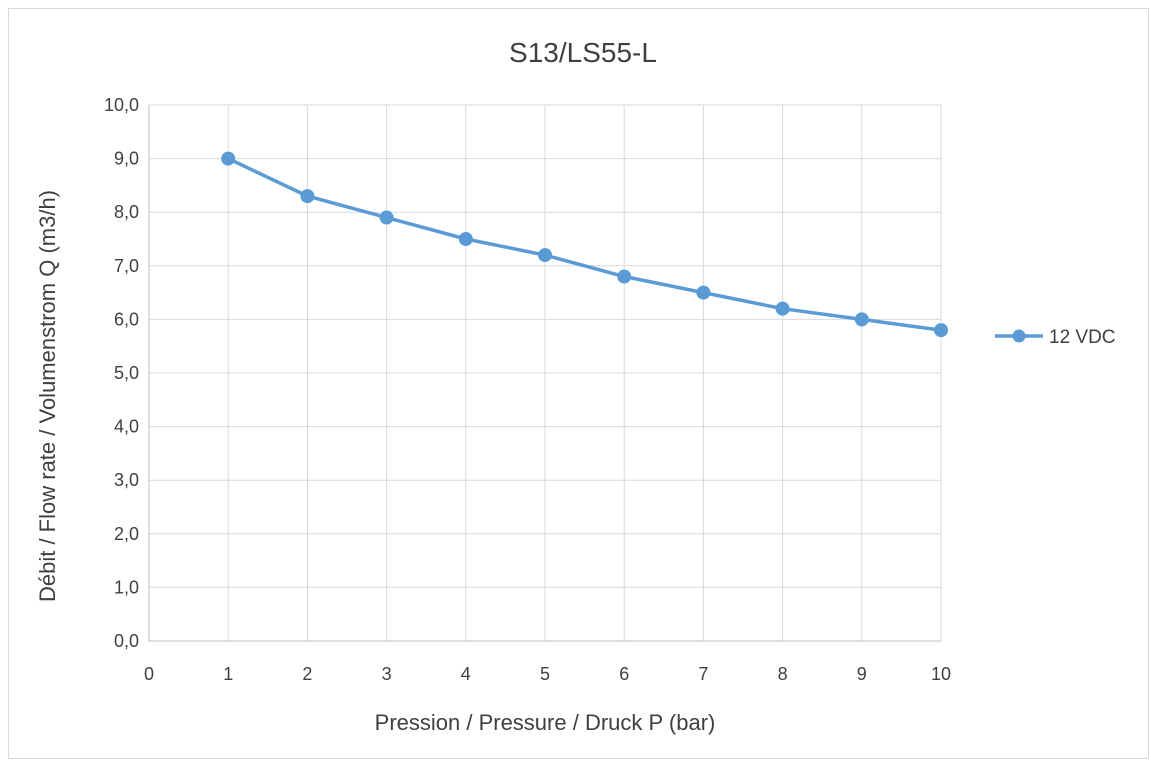 This screenshot has width=1151, height=761. Describe the element at coordinates (126, 212) in the screenshot. I see `y-tick-label: 8,0` at that location.